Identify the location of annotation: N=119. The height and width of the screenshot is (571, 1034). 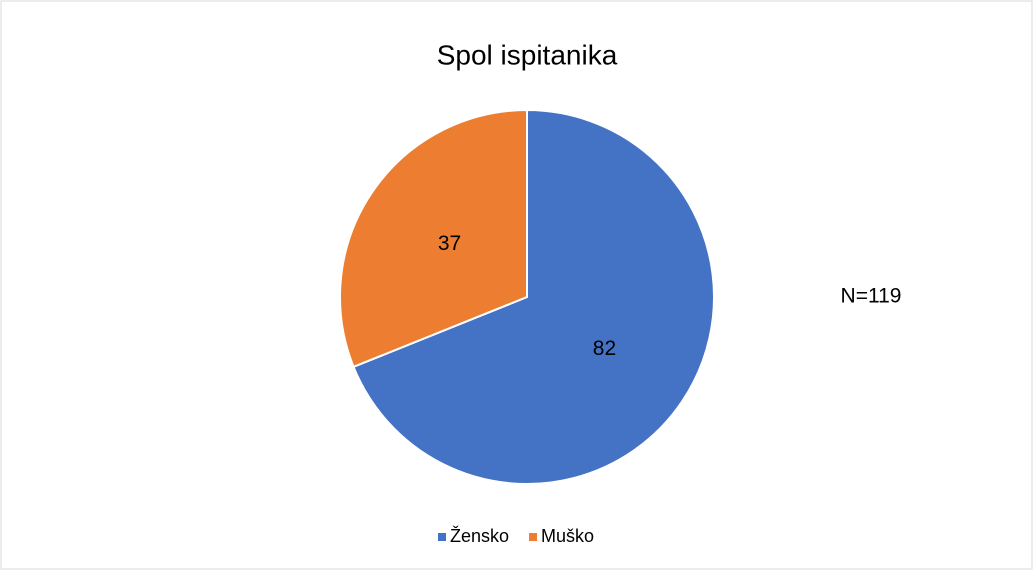
(871, 296).